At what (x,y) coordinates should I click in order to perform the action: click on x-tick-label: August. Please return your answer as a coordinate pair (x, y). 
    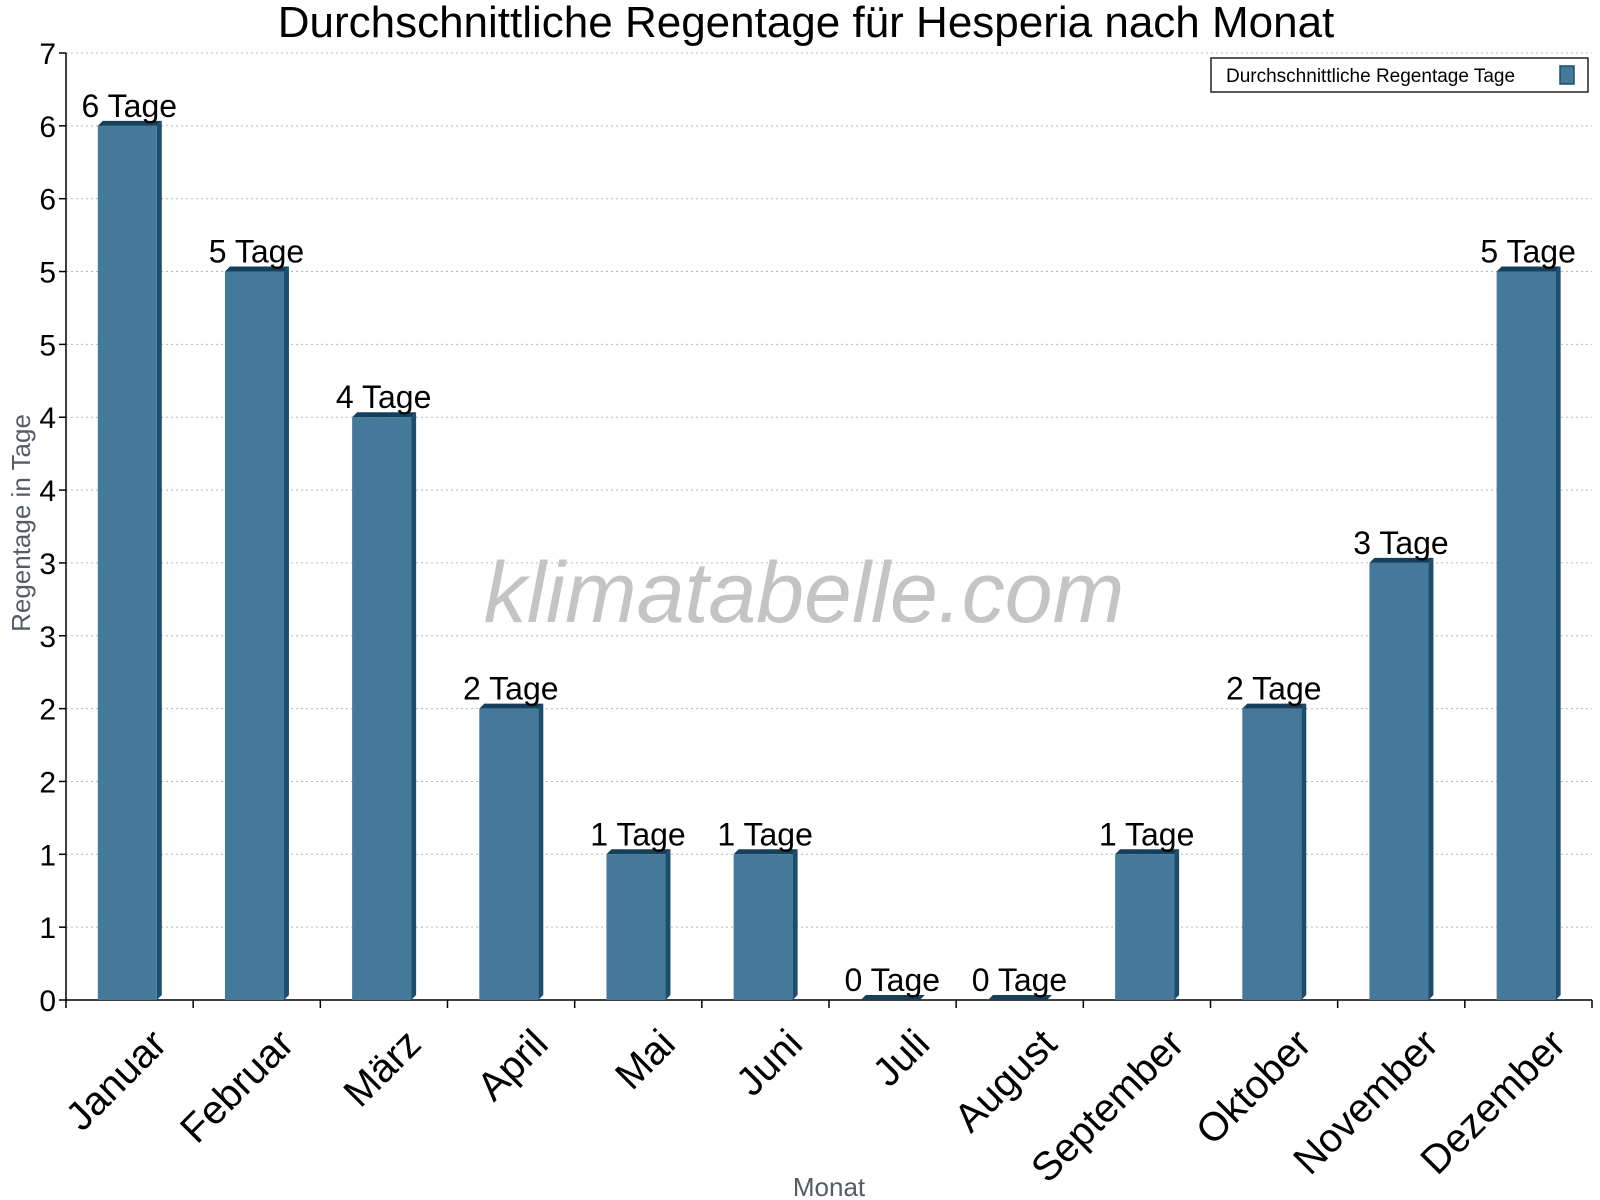
    Looking at the image, I should click on (1005, 1080).